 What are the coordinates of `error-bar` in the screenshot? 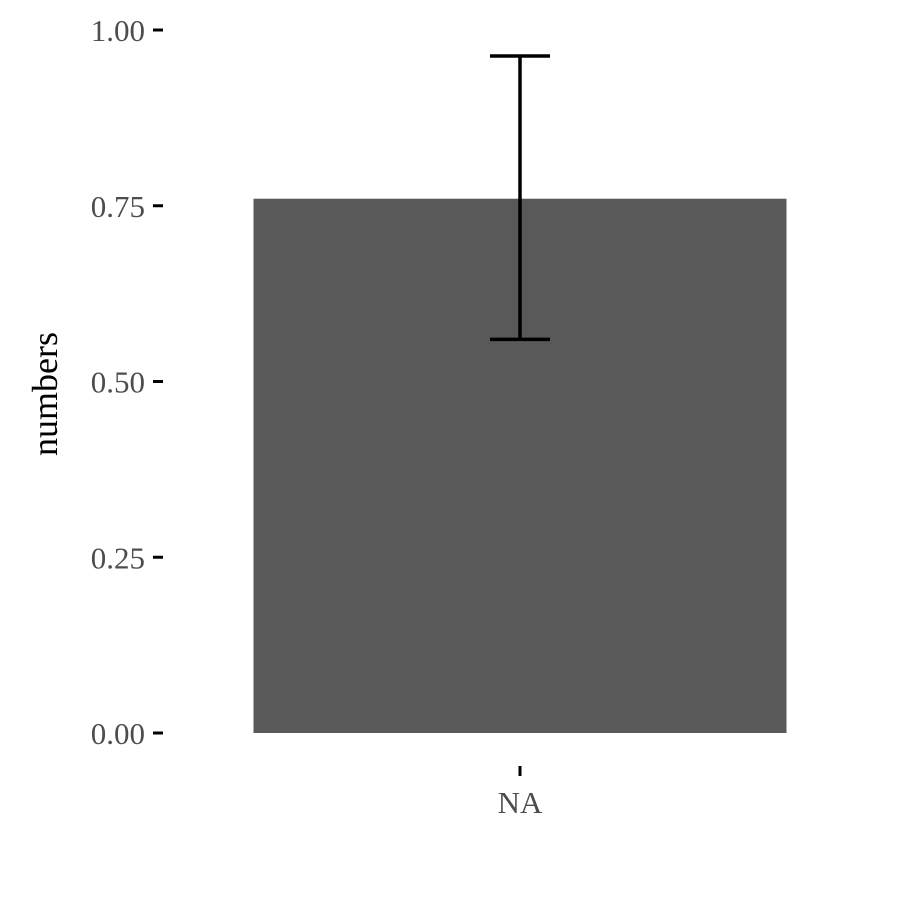 It's located at (520, 198).